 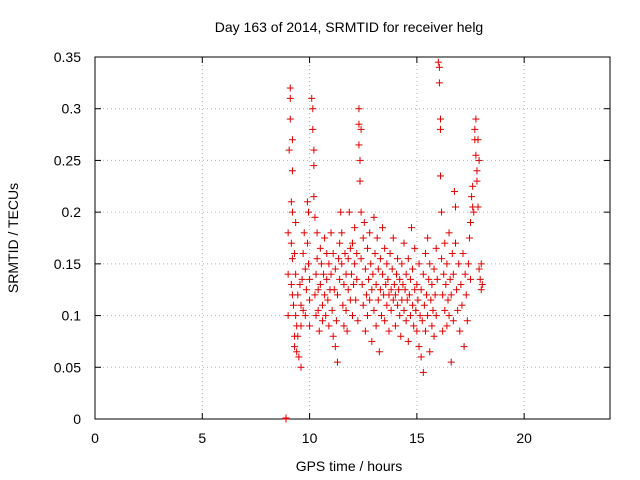 I want to click on y-tick-label: 0.15, so click(x=67, y=264).